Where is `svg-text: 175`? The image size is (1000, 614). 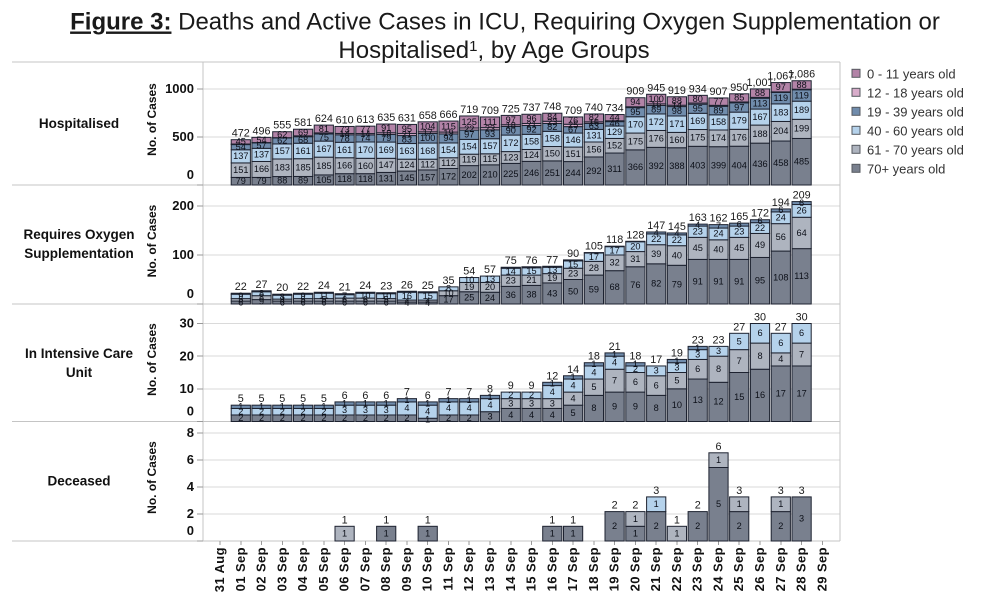 svg-text: 175 is located at coordinates (697, 138).